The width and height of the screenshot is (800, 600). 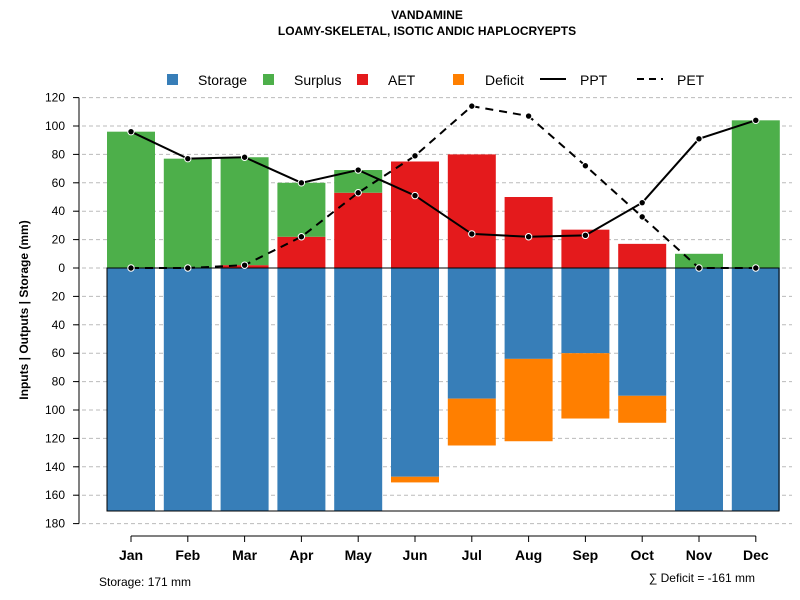 What do you see at coordinates (528, 555) in the screenshot?
I see `x-tick-label-aug: Aug` at bounding box center [528, 555].